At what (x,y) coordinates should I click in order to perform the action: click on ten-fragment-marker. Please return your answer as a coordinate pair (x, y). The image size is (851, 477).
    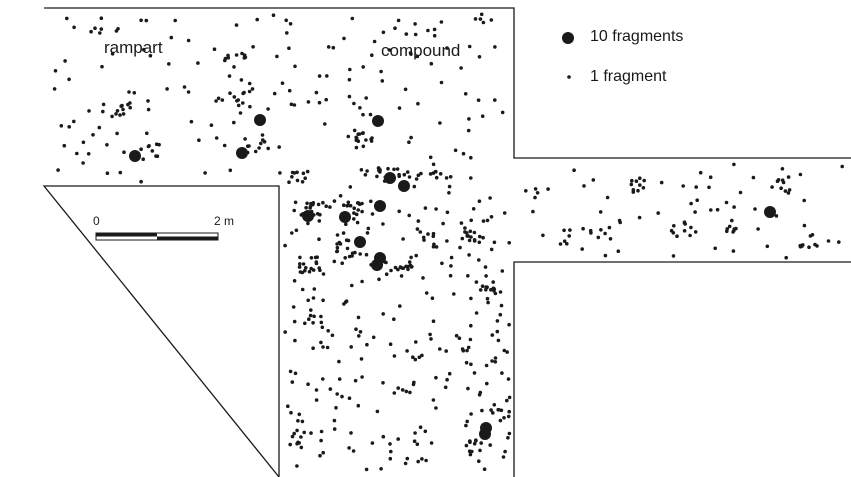
    Looking at the image, I should click on (308, 216).